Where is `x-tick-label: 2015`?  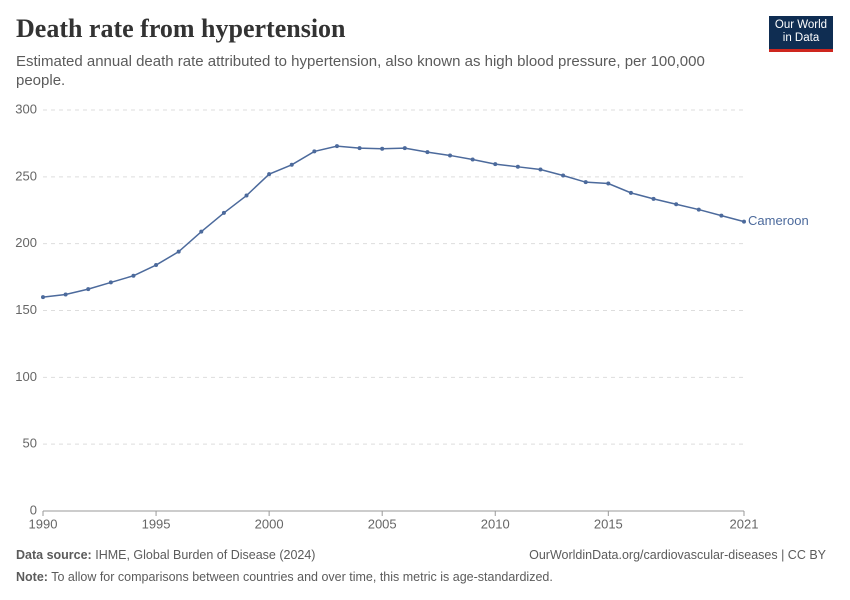
x-tick-label: 2015 is located at coordinates (608, 523).